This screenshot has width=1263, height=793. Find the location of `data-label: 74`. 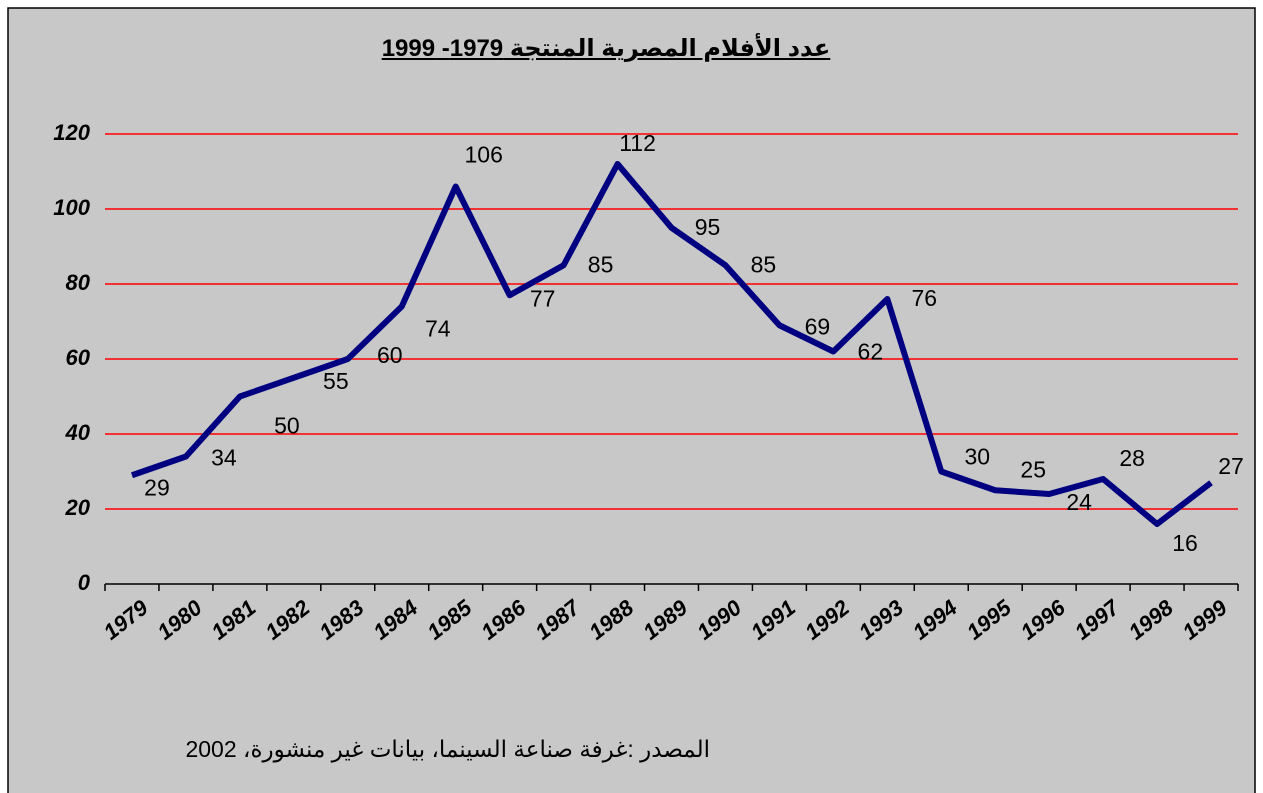

data-label: 74 is located at coordinates (438, 329).